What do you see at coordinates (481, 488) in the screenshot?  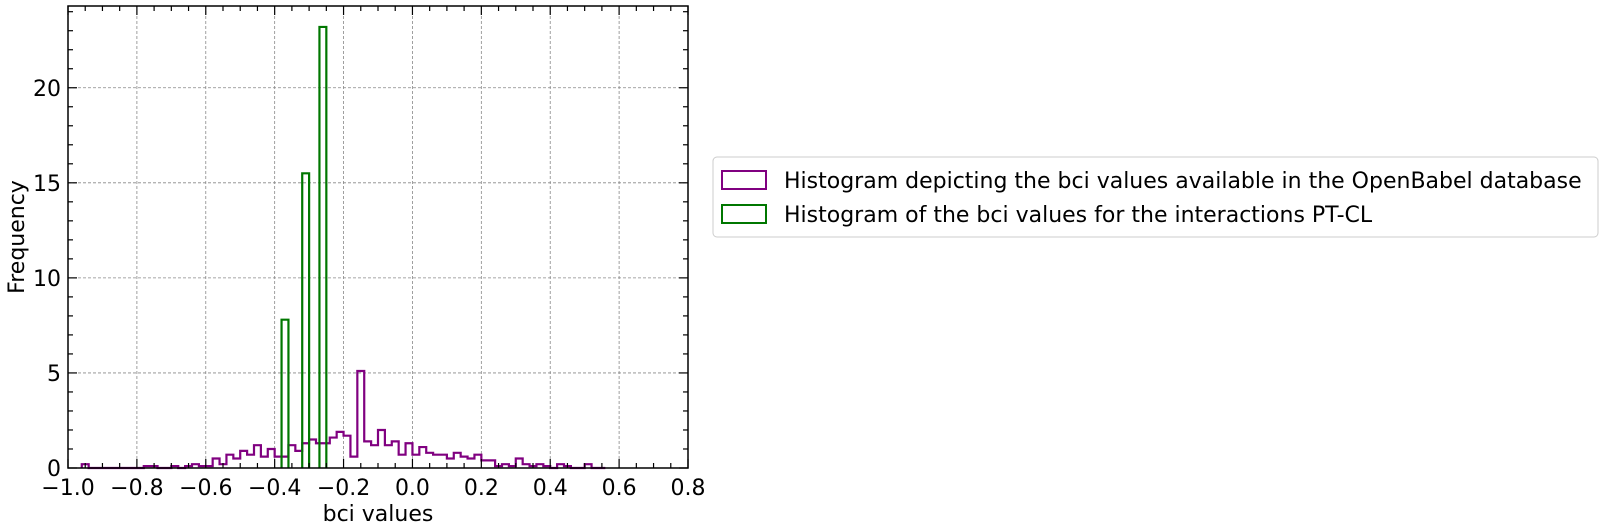 I see `x-tick-label: 0.2` at bounding box center [481, 488].